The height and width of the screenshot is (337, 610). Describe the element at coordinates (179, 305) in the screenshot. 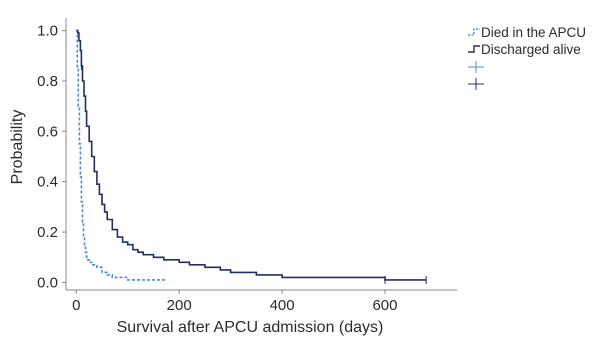

I see `x-tick-label: 200` at that location.